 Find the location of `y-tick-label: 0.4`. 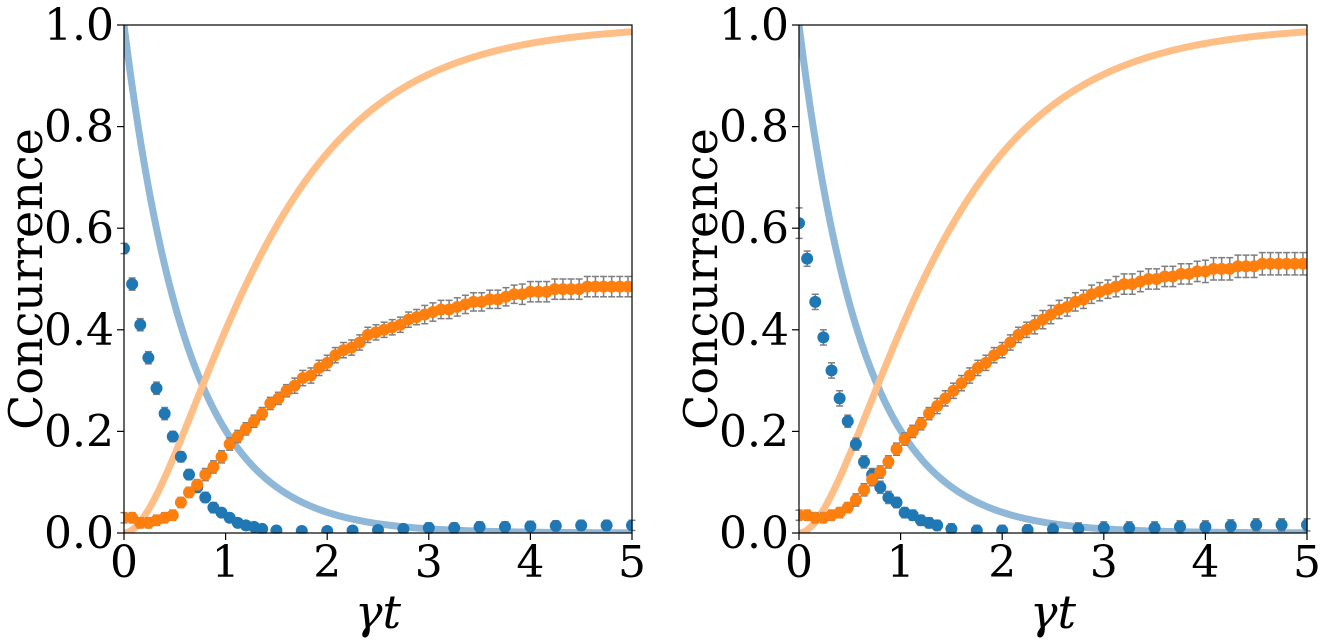

y-tick-label: 0.4 is located at coordinates (754, 330).